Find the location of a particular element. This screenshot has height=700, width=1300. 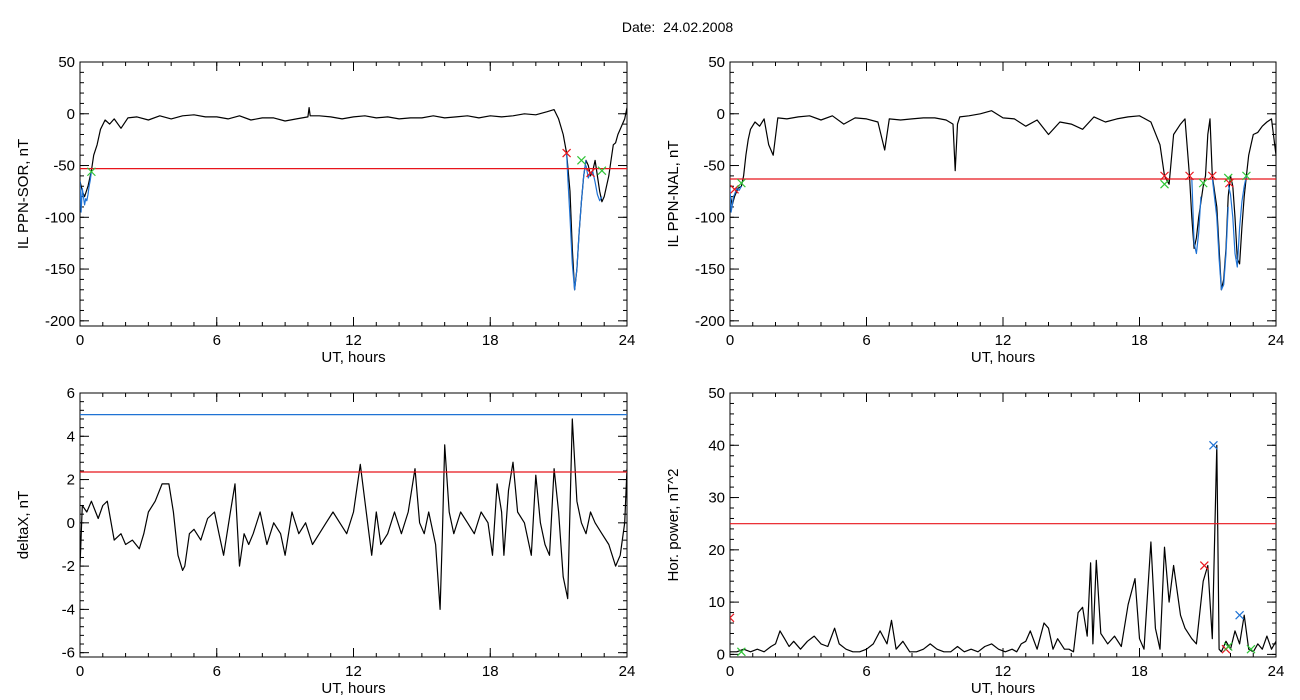

y-tick-label: 2 is located at coordinates (71, 480).